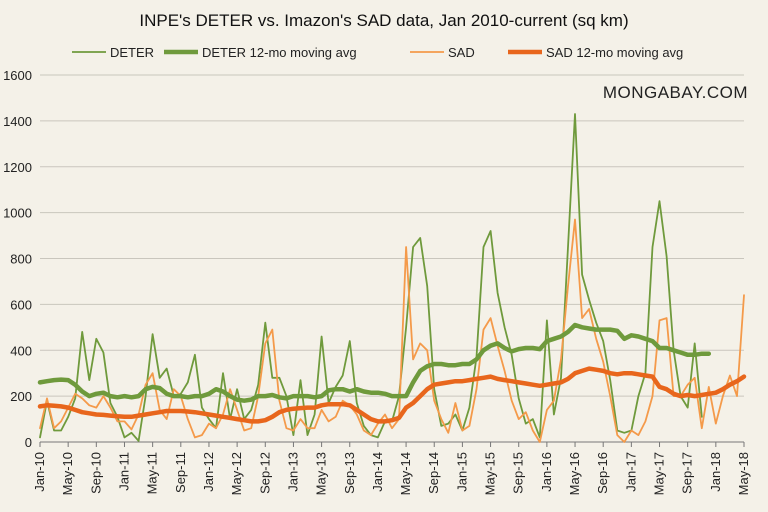 Image resolution: width=768 pixels, height=512 pixels. I want to click on y-tick-label: 1200, so click(17, 167).